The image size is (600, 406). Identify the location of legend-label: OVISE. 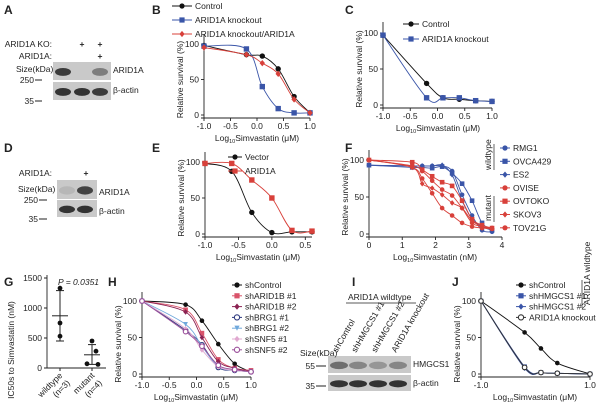
(526, 188).